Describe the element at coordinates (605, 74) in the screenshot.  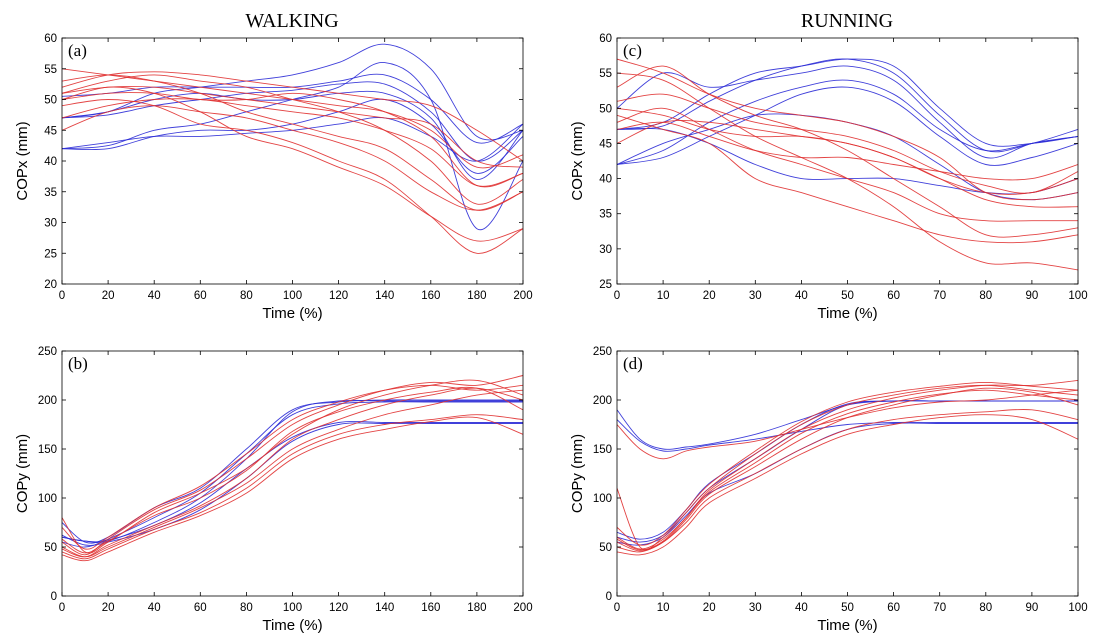
I see `y-tick-label: 55` at that location.